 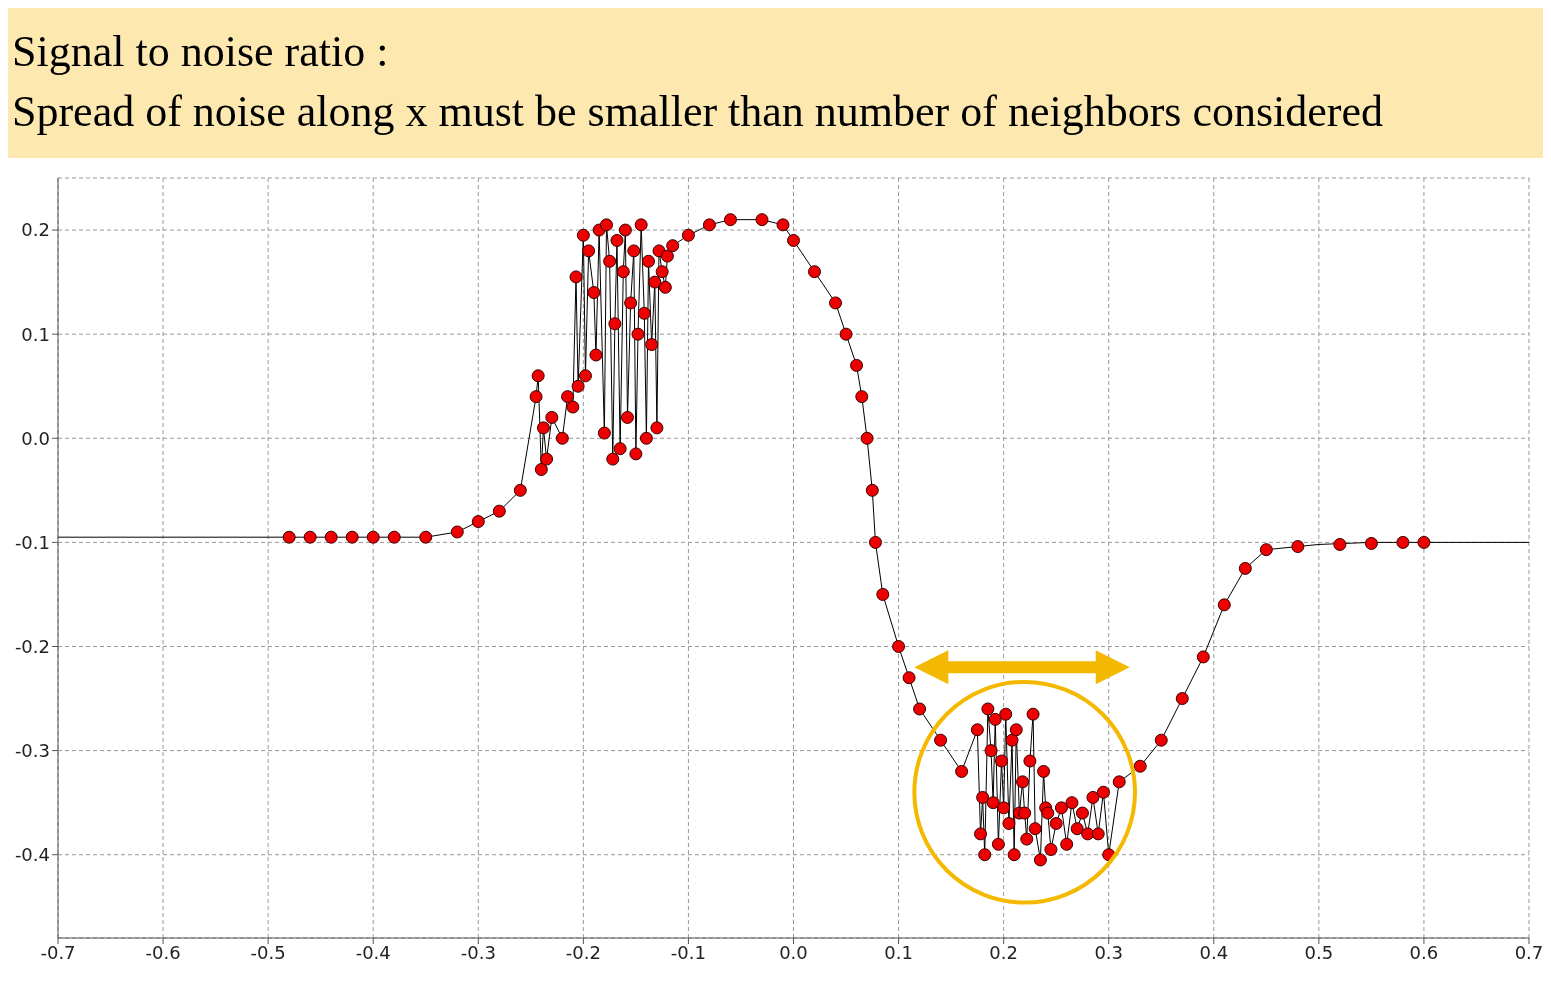 I want to click on x-tick-label: -0.5, so click(x=268, y=952).